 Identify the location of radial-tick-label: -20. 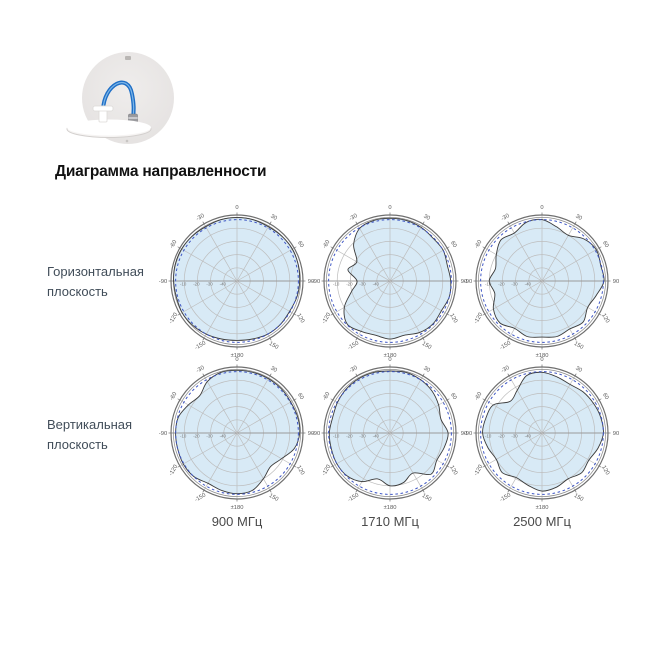
(196, 436).